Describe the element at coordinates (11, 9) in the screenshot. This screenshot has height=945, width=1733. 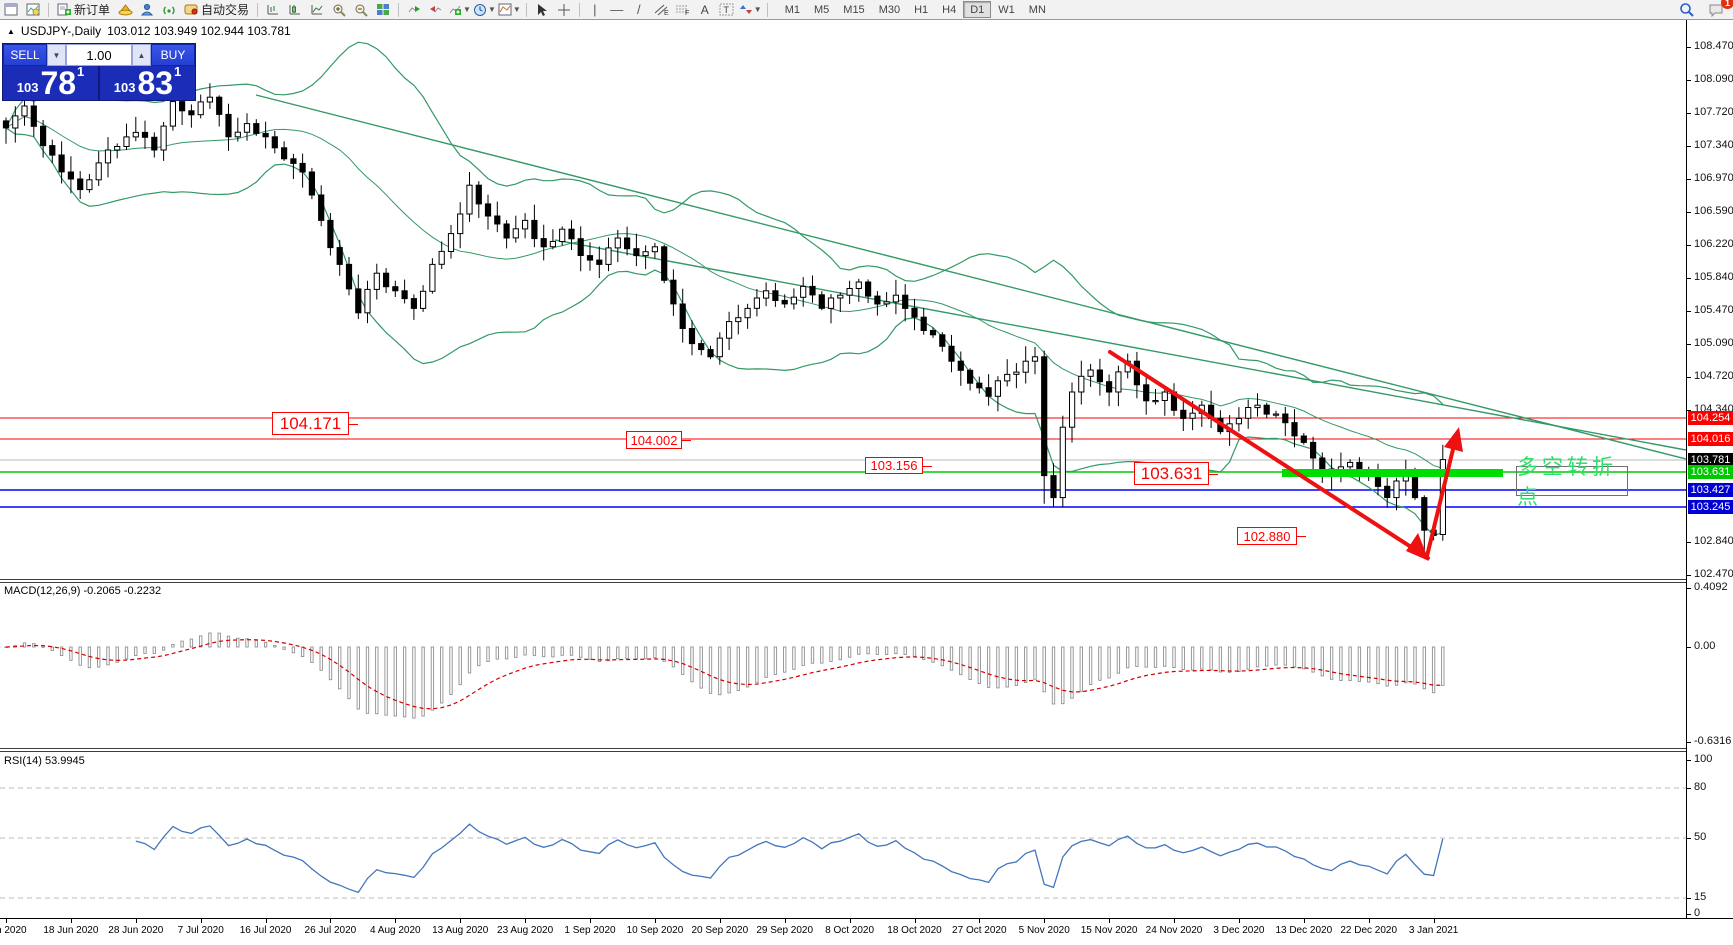
I see `chart-window-icon` at that location.